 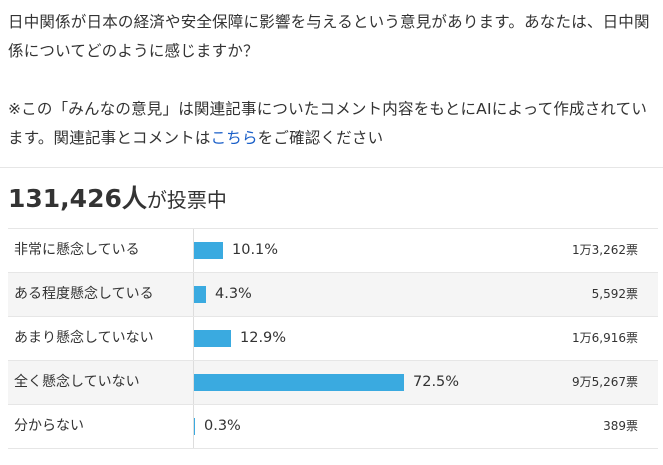 What do you see at coordinates (333, 295) in the screenshot?
I see `result-row-somewhat-concerned: ある程度懸念している 4.3% 5,592票` at bounding box center [333, 295].